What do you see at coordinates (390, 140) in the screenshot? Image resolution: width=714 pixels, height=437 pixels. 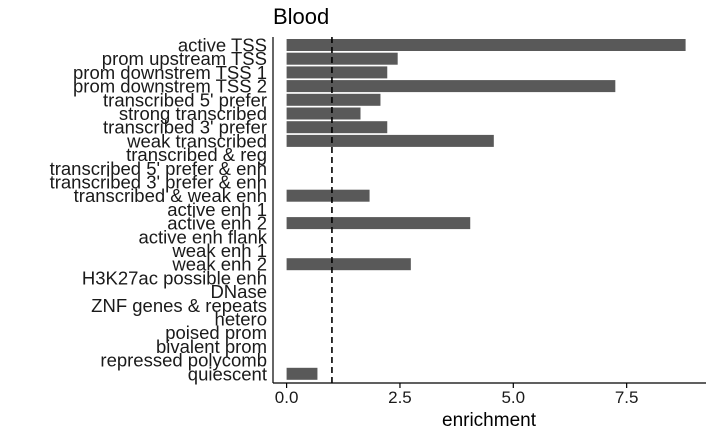 I see `bar-weak-transcribed` at bounding box center [390, 140].